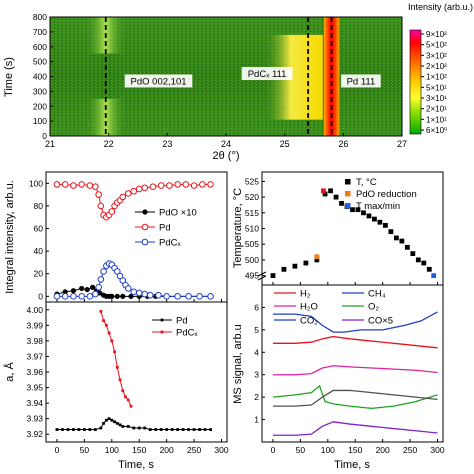 Image resolution: width=474 pixels, height=474 pixels. Describe the element at coordinates (40, 47) in the screenshot. I see `heatmap-ytick-label-6: 600` at that location.